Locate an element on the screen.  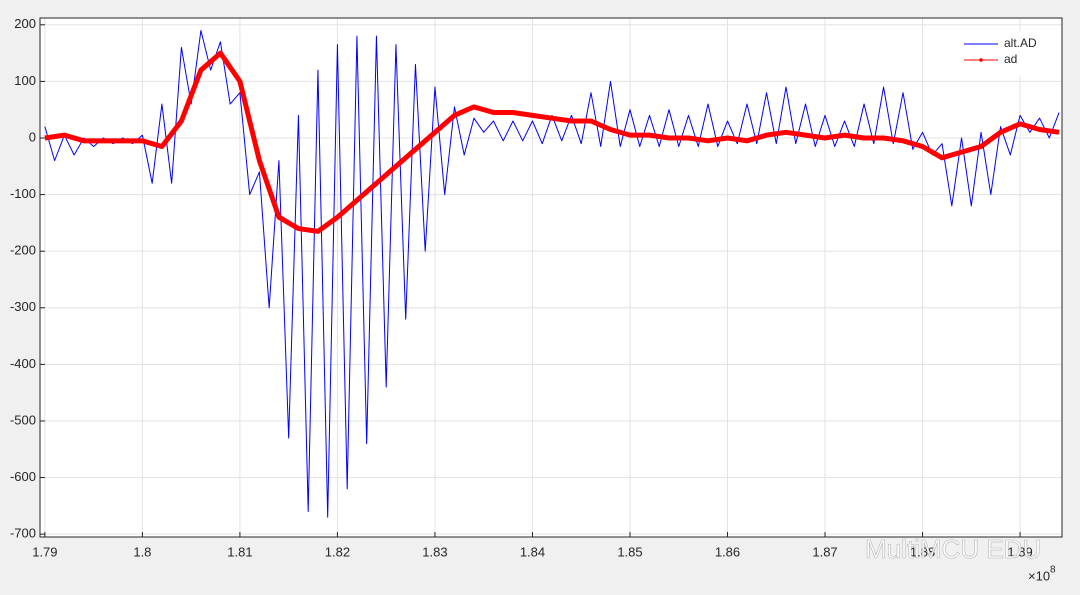
legend-marker is located at coordinates (981, 60).